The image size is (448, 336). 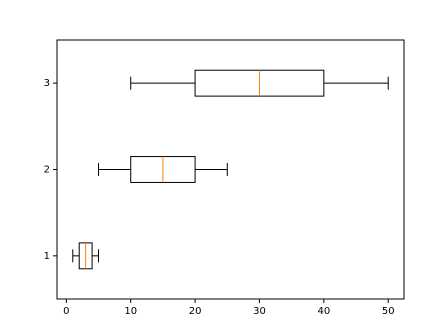 I want to click on x-tick-label: 20, so click(x=195, y=311).